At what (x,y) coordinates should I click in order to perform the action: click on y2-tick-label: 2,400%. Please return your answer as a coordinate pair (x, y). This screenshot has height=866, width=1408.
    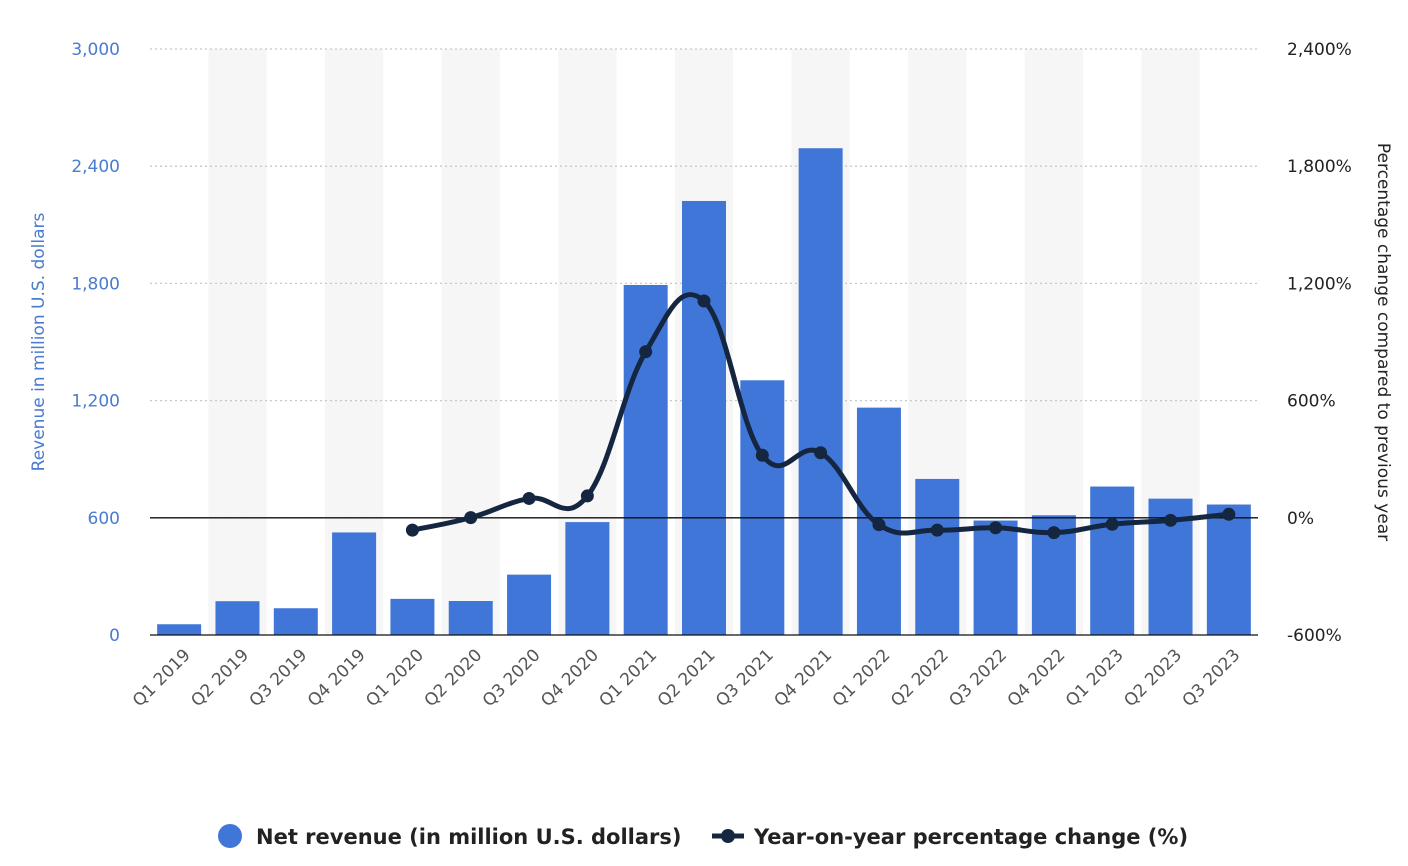
    Looking at the image, I should click on (1319, 50).